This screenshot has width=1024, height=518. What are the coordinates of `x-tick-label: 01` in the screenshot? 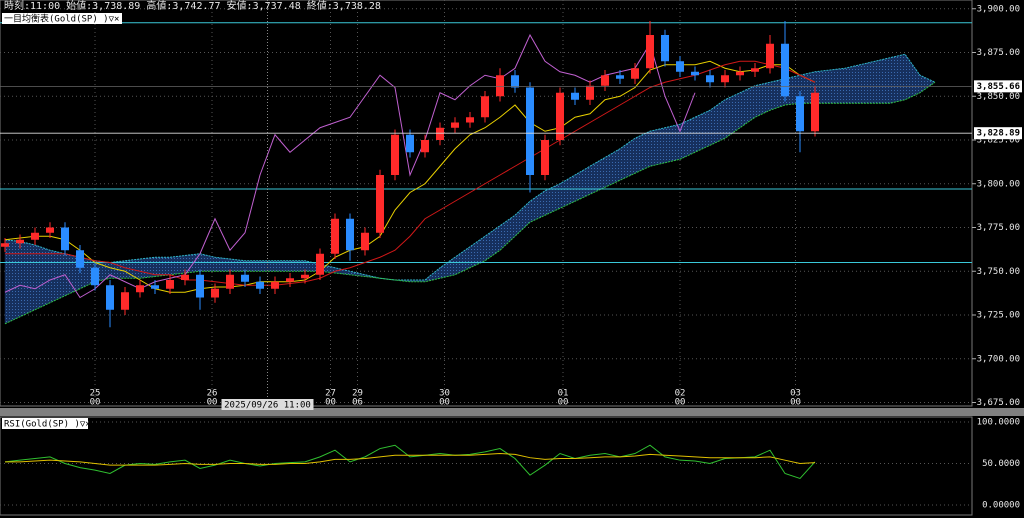 It's located at (563, 394).